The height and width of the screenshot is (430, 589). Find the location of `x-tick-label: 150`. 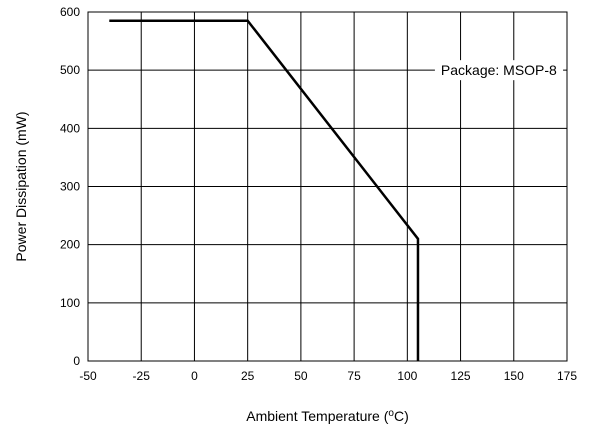

x-tick-label: 150 is located at coordinates (514, 376).